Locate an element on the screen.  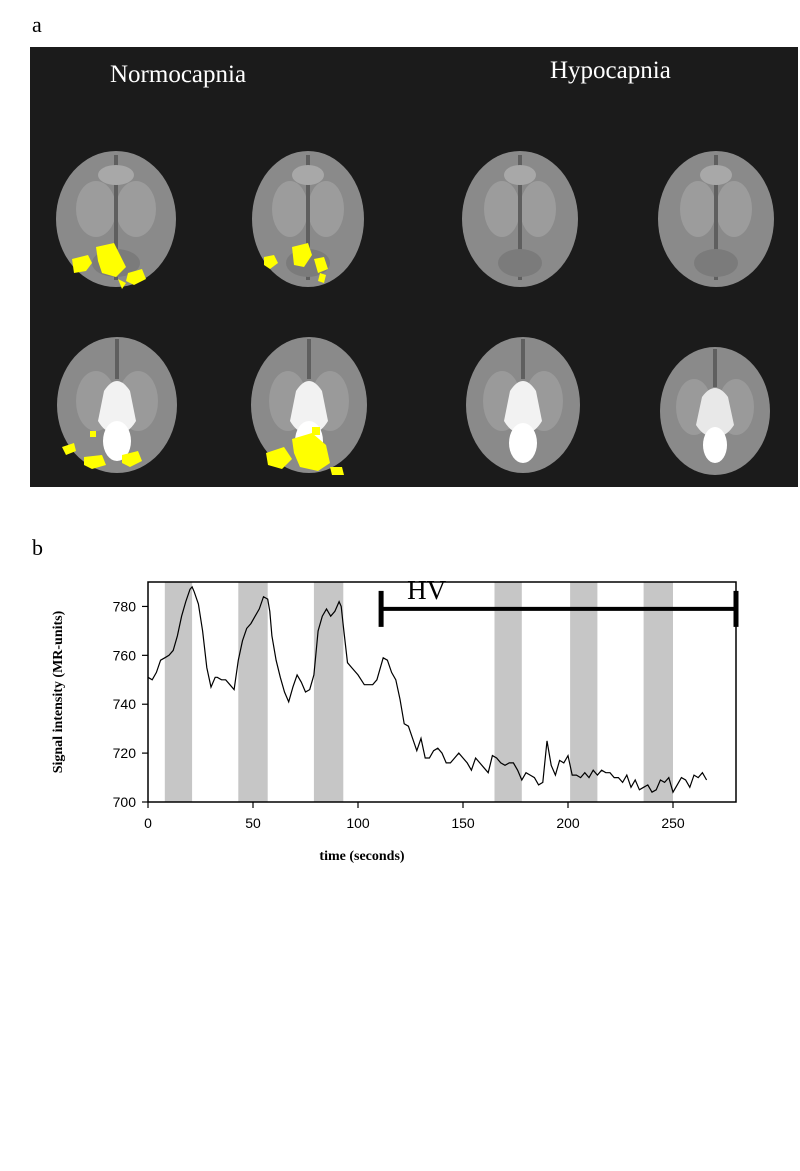
y-tick-label: 780 is located at coordinates (125, 606).